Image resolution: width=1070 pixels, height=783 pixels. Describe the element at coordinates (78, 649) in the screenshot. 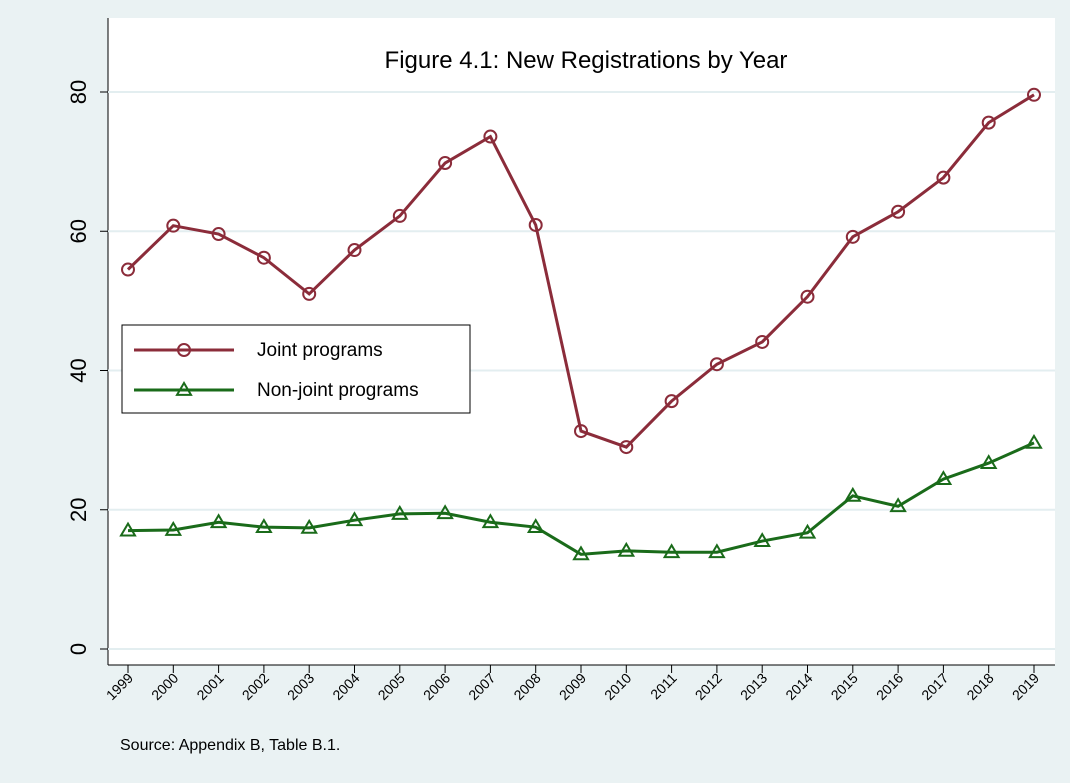

I see `y-tick-label: 0` at that location.